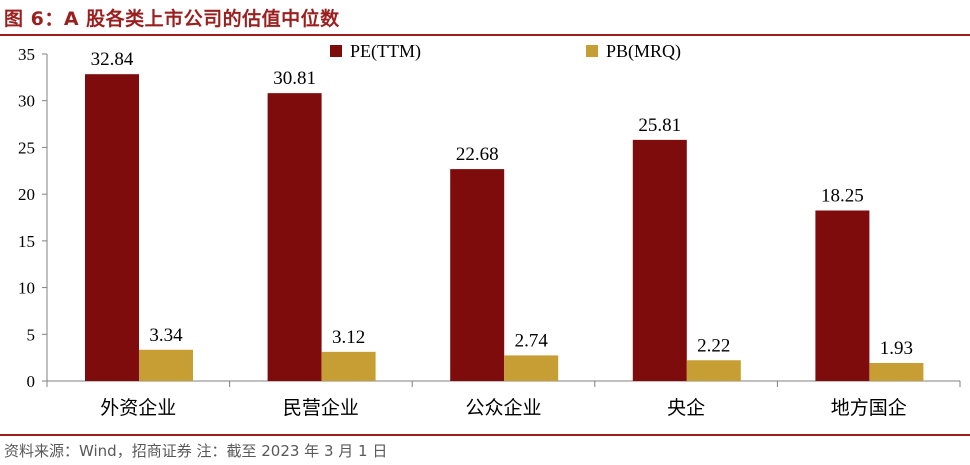 The height and width of the screenshot is (465, 970). Describe the element at coordinates (385, 51) in the screenshot. I see `legend-label: PE(TTM)` at that location.